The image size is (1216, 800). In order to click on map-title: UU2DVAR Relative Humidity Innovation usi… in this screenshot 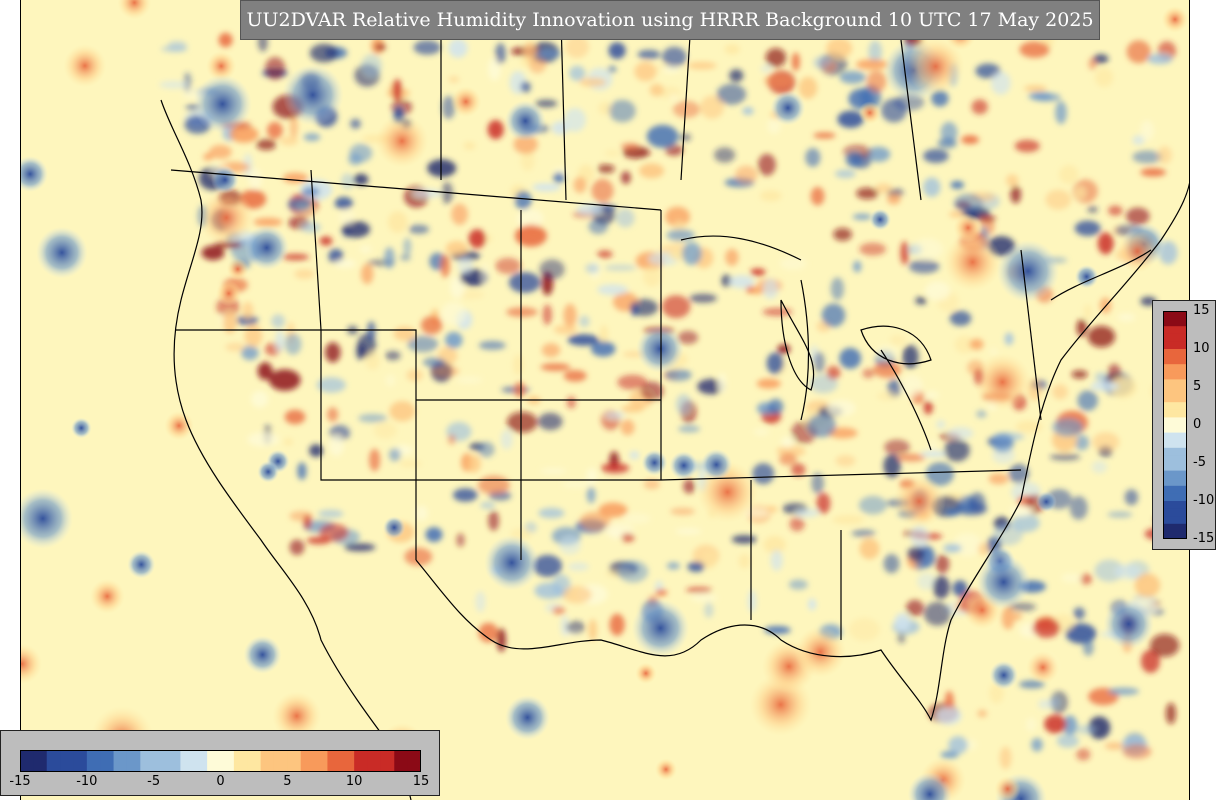, I will do `click(670, 20)`.